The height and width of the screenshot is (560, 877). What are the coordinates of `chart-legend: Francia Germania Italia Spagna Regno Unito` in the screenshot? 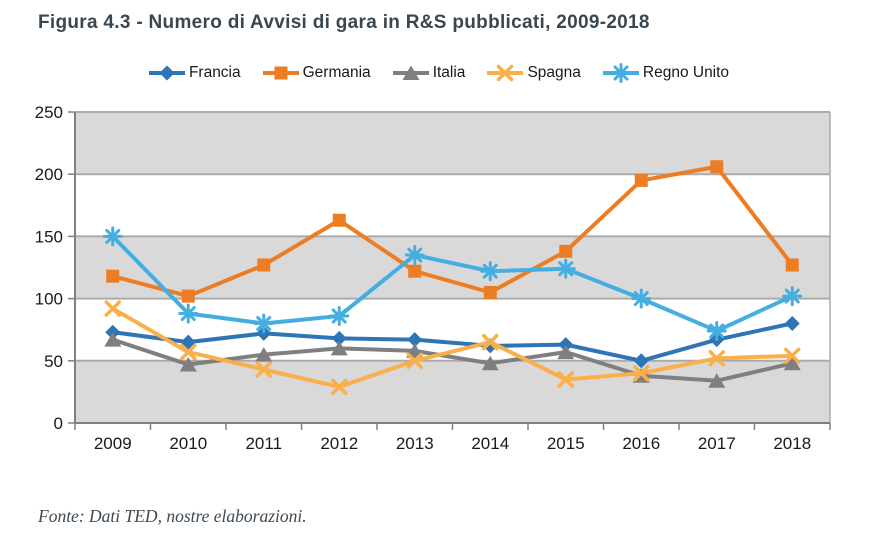 It's located at (438, 73).